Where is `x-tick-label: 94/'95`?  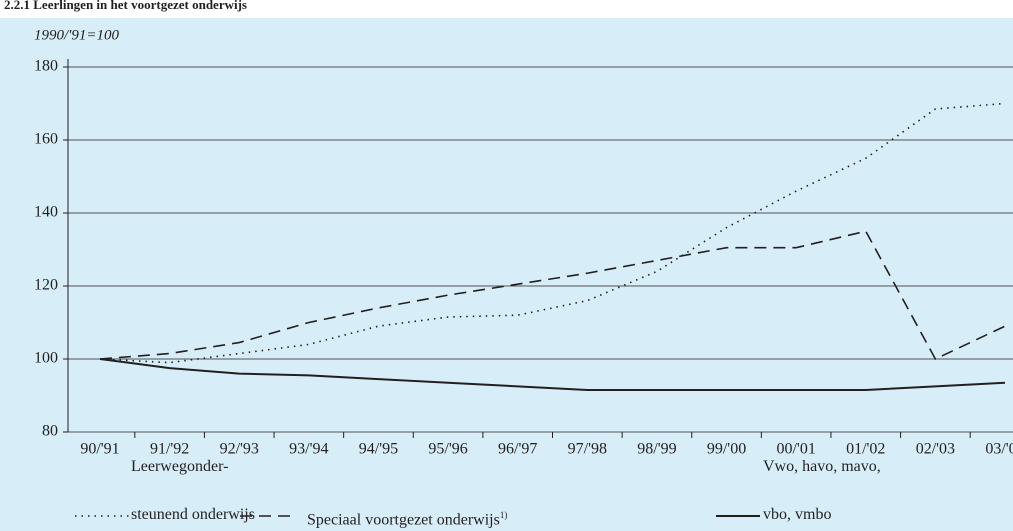 x-tick-label: 94/'95 is located at coordinates (378, 449).